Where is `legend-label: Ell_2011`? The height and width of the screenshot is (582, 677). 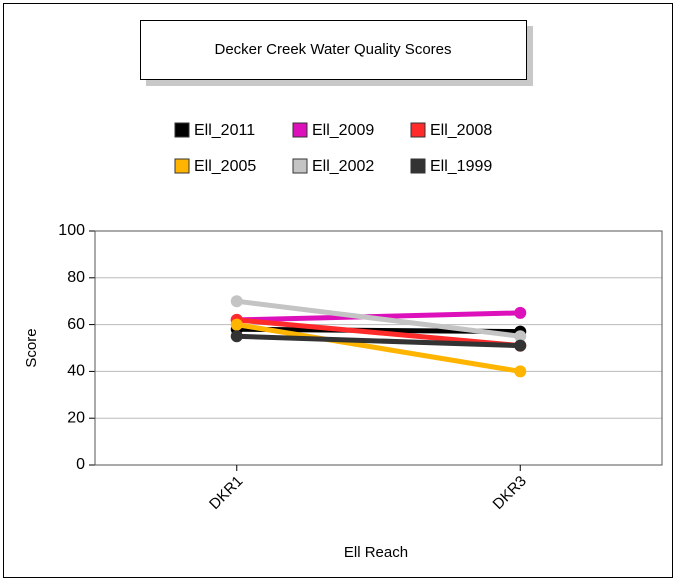
legend-label: Ell_2011 is located at coordinates (224, 130).